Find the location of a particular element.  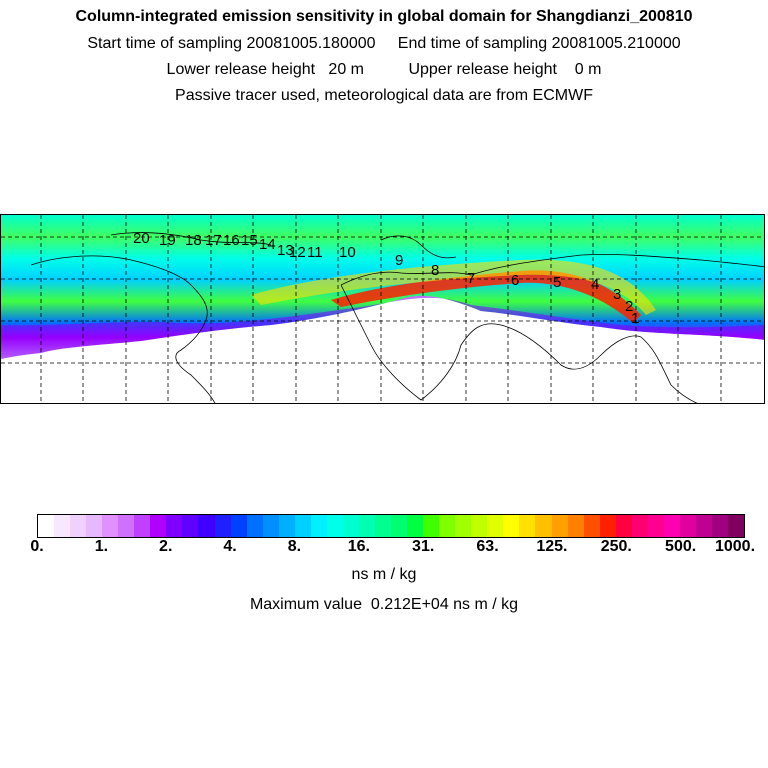

trajectory-label: 8 is located at coordinates (435, 270).